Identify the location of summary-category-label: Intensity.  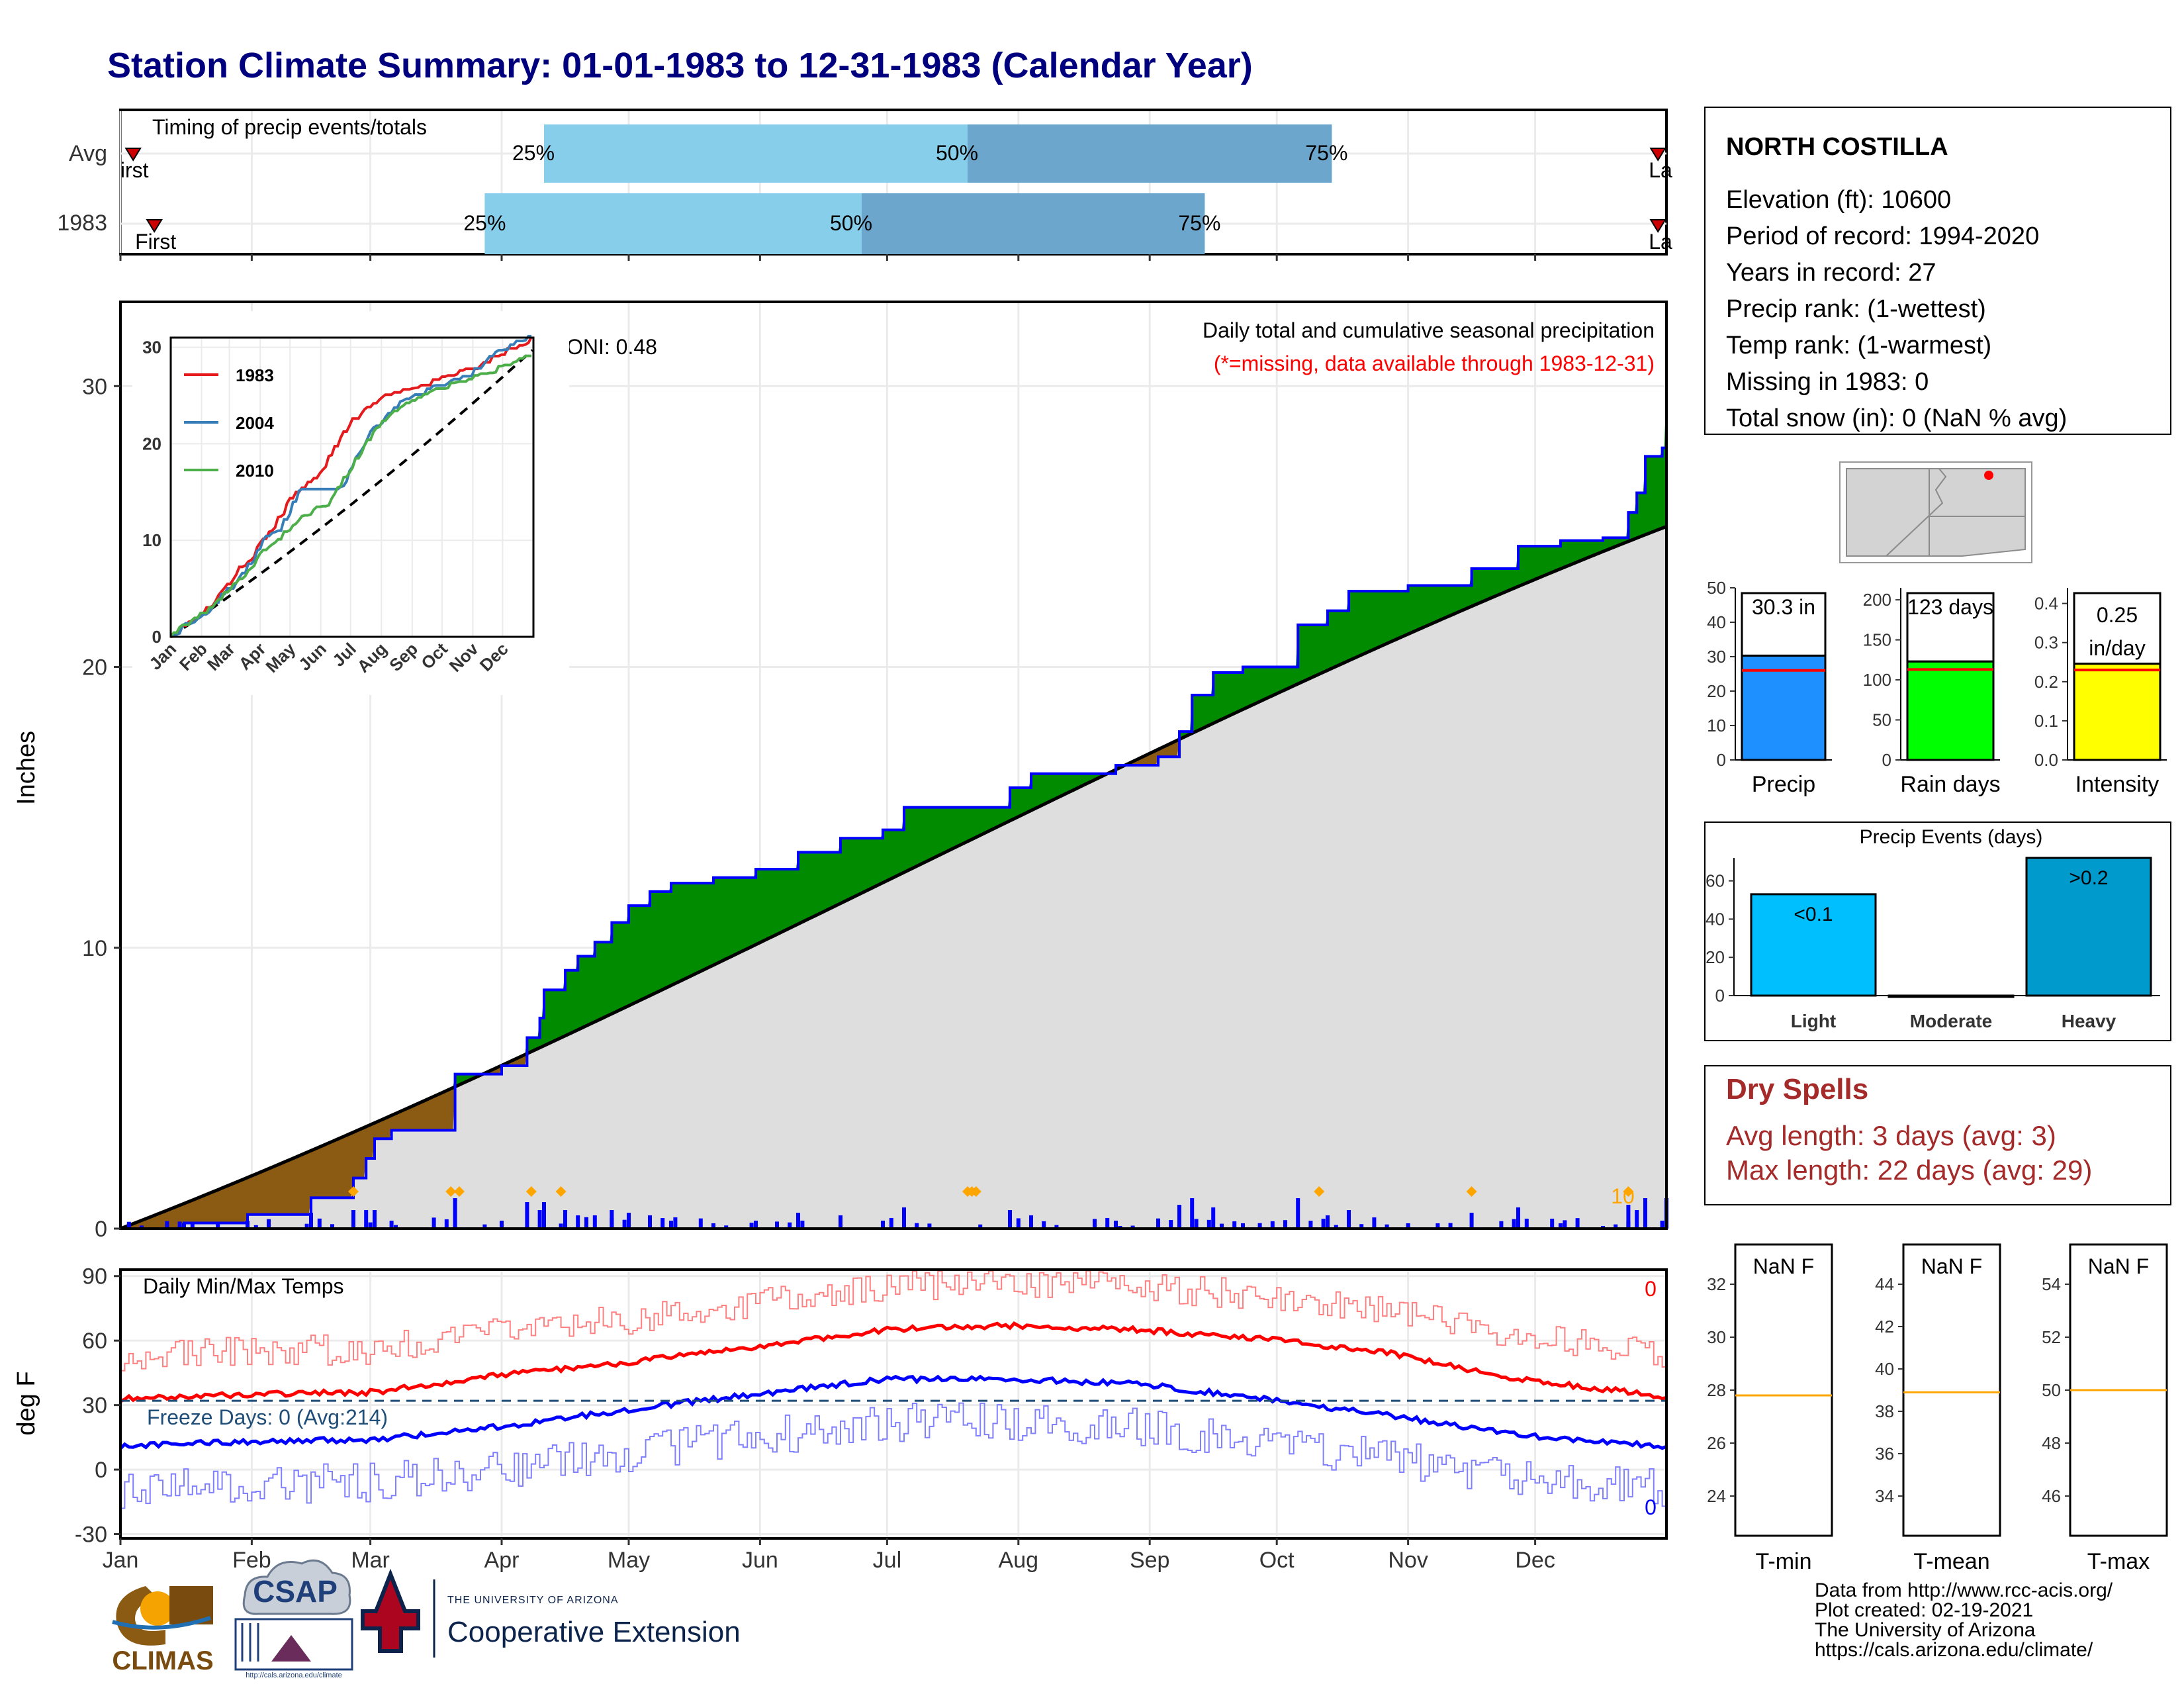
(2117, 784).